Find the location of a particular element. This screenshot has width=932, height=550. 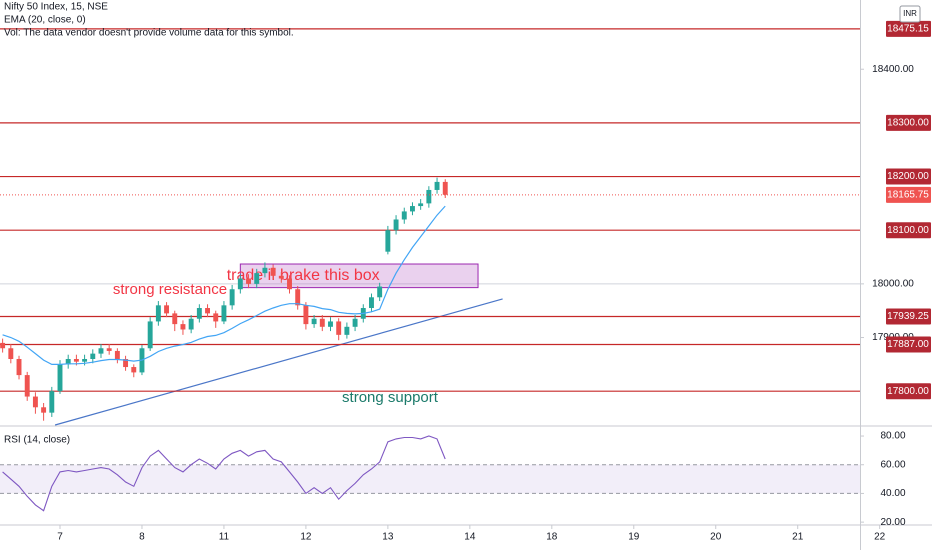

last-price-label: 18165.75 is located at coordinates (908, 195).